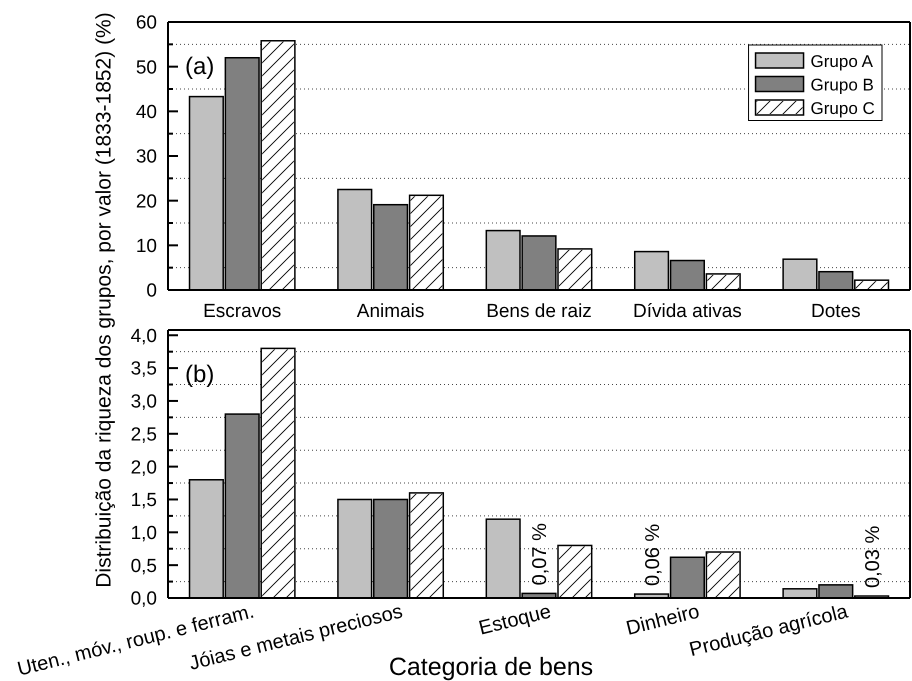 The width and height of the screenshot is (912, 681). I want to click on y-tick-label: 2,0, so click(143, 467).